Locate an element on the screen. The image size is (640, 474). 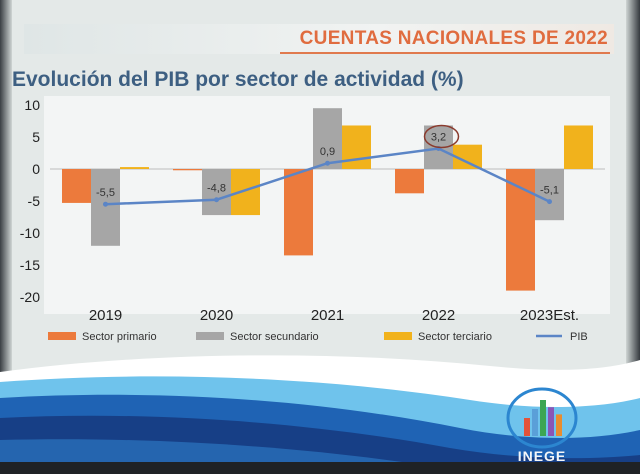
y-tick-label: -15 is located at coordinates (30, 265).